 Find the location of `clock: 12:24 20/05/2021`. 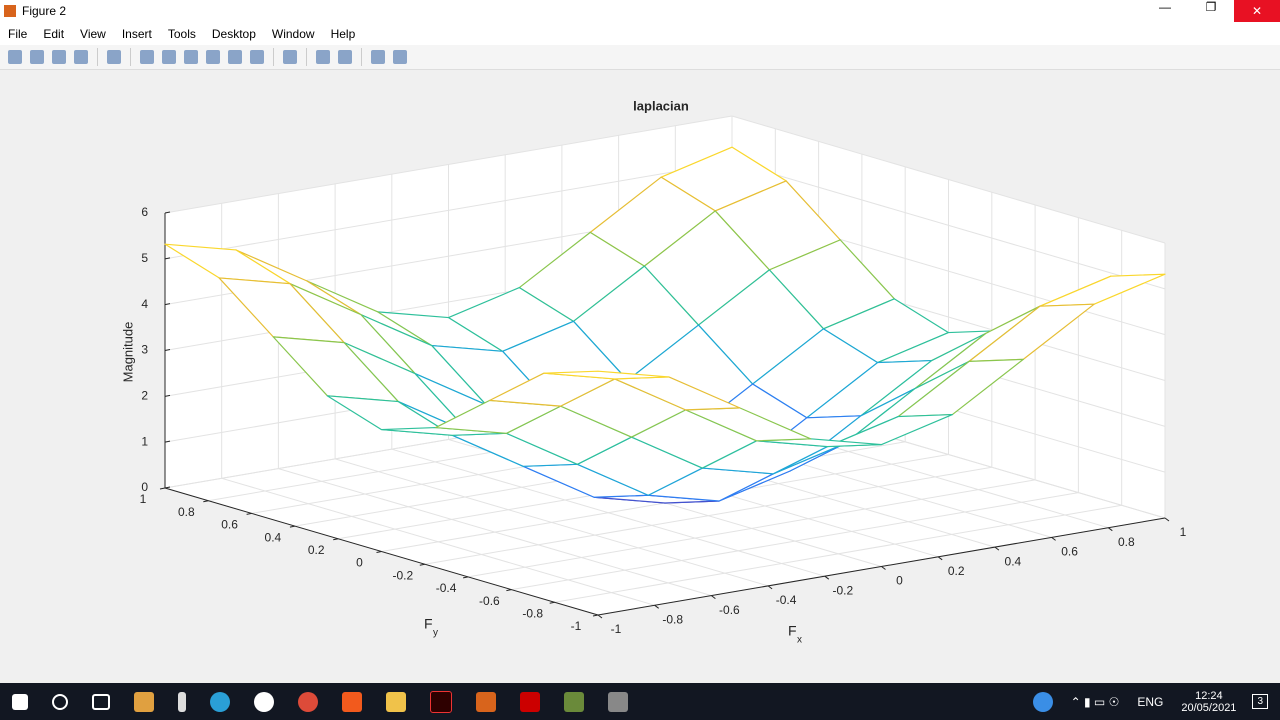

clock: 12:24 20/05/2021 is located at coordinates (1208, 702).